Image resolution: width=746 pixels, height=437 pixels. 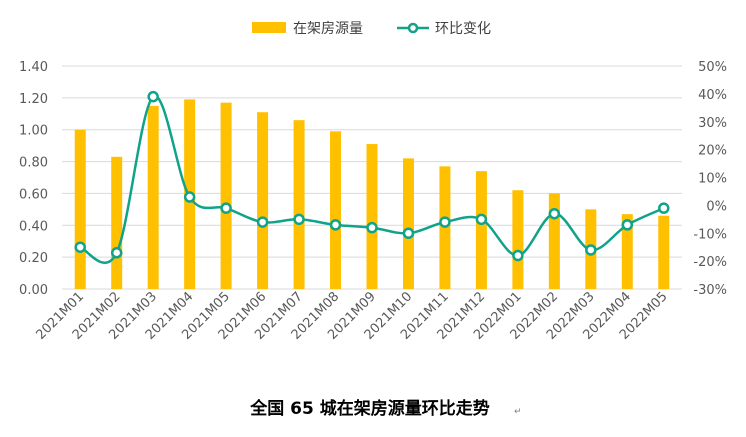 What do you see at coordinates (33, 99) in the screenshot?
I see `left-tick-label: 1.20` at bounding box center [33, 99].